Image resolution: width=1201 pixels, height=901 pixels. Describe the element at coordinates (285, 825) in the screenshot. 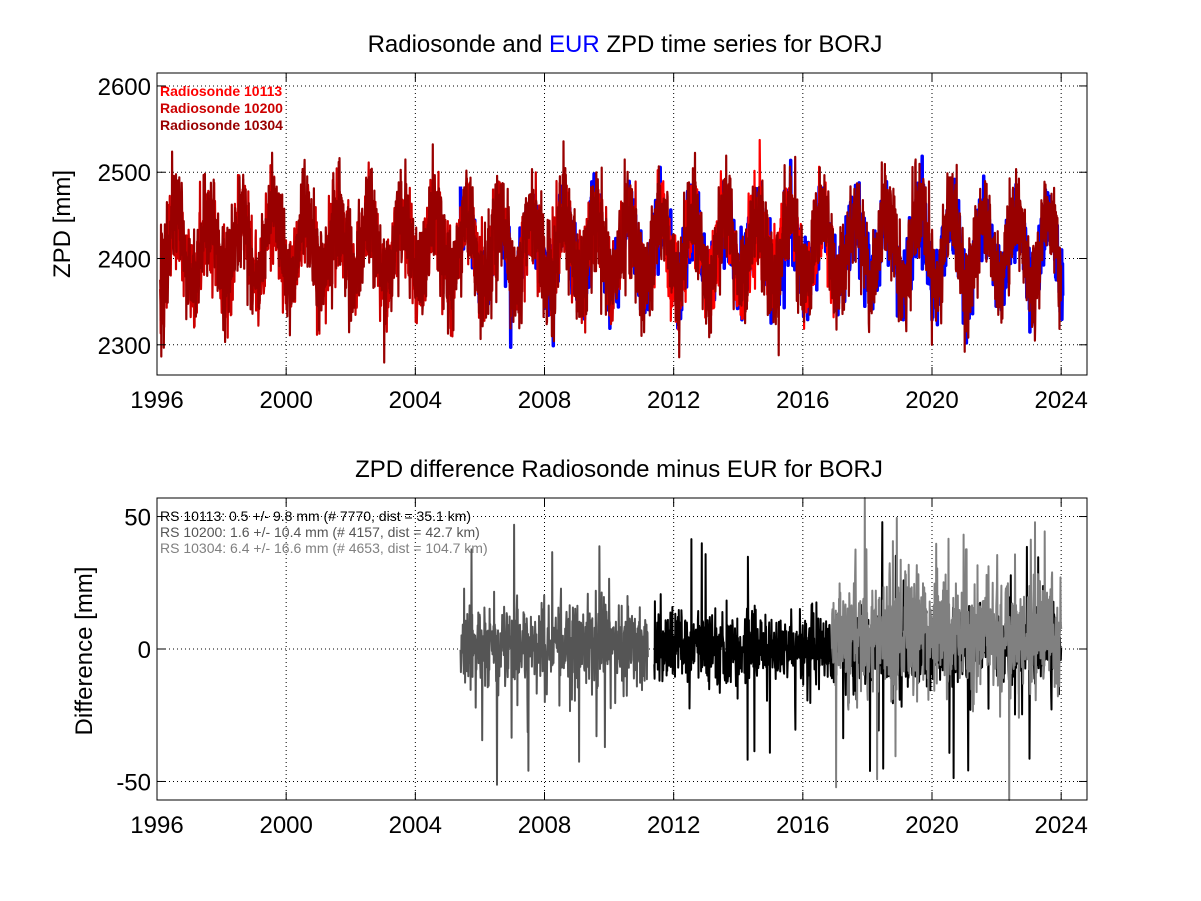

I see `difference-x-tick-label: 2000` at that location.